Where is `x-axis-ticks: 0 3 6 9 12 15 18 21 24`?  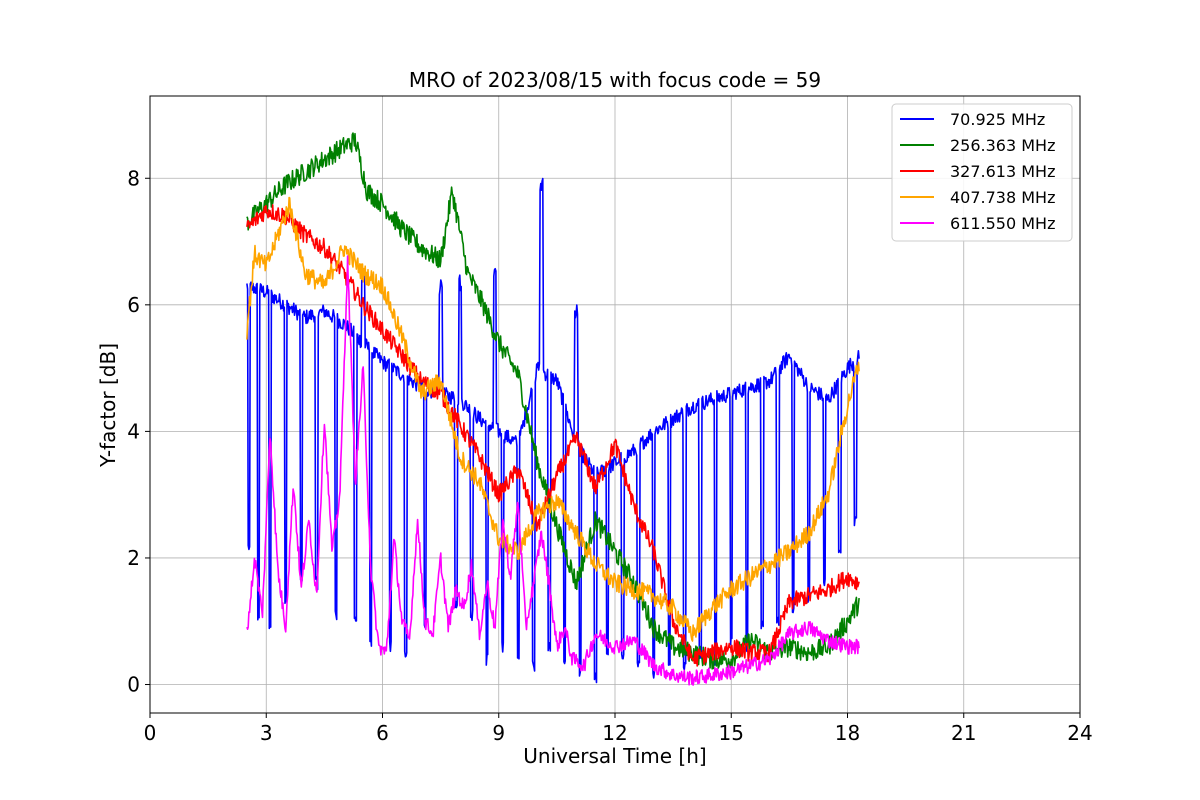
x-axis-ticks: 0 3 6 9 12 15 18 21 24 is located at coordinates (618, 729).